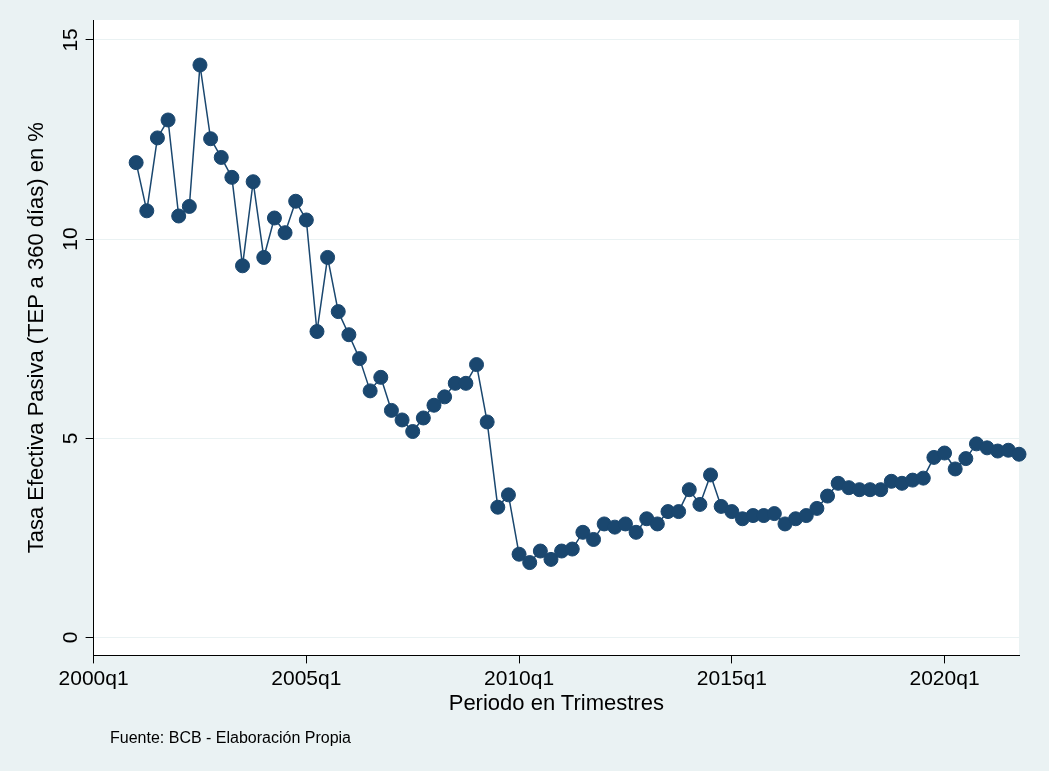 Image resolution: width=1049 pixels, height=771 pixels. I want to click on y-tick-label: 15, so click(69, 40).